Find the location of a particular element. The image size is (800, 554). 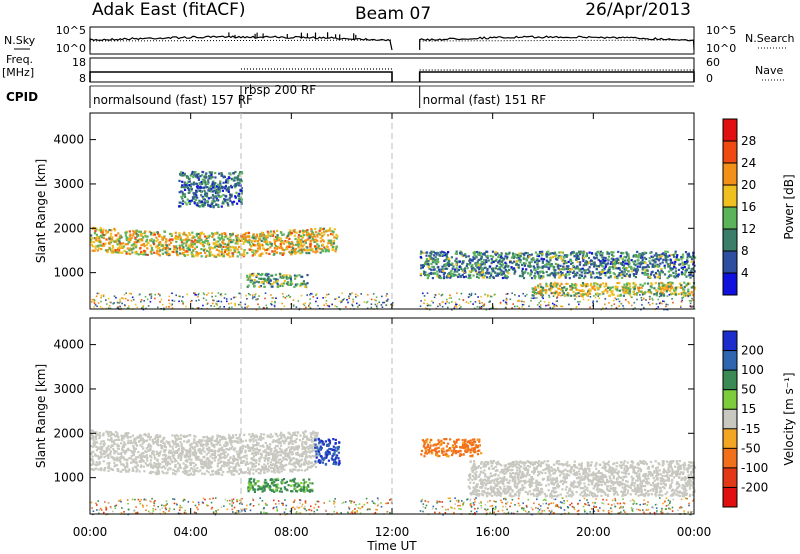

noise-tick-low-right: 10^0 is located at coordinates (721, 48).